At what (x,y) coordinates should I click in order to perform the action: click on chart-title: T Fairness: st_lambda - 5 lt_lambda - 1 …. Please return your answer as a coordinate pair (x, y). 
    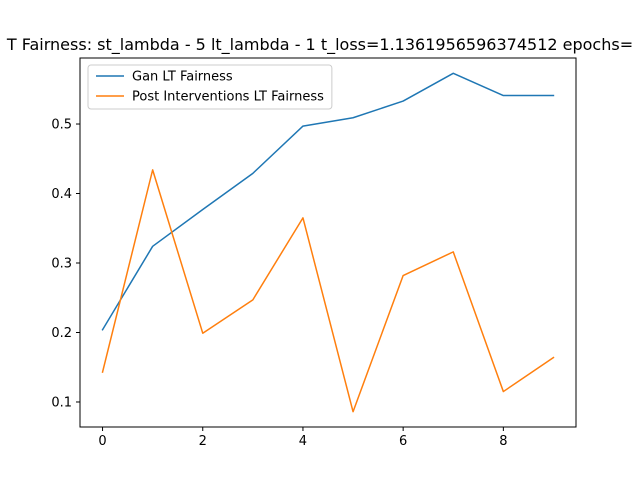
    Looking at the image, I should click on (319, 45).